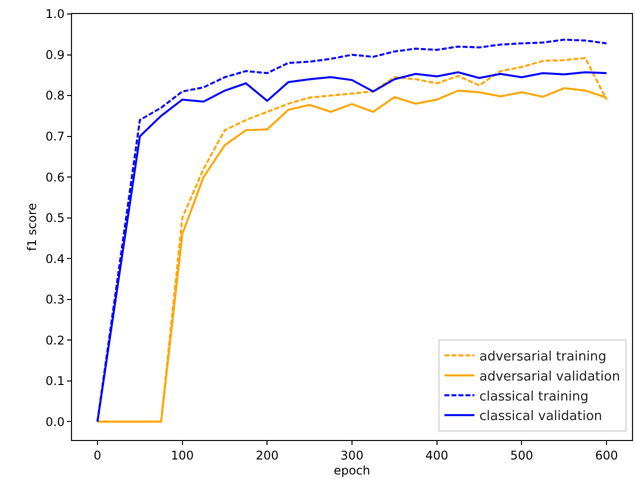  Describe the element at coordinates (55, 137) in the screenshot. I see `y-tick-label: 0.7` at that location.